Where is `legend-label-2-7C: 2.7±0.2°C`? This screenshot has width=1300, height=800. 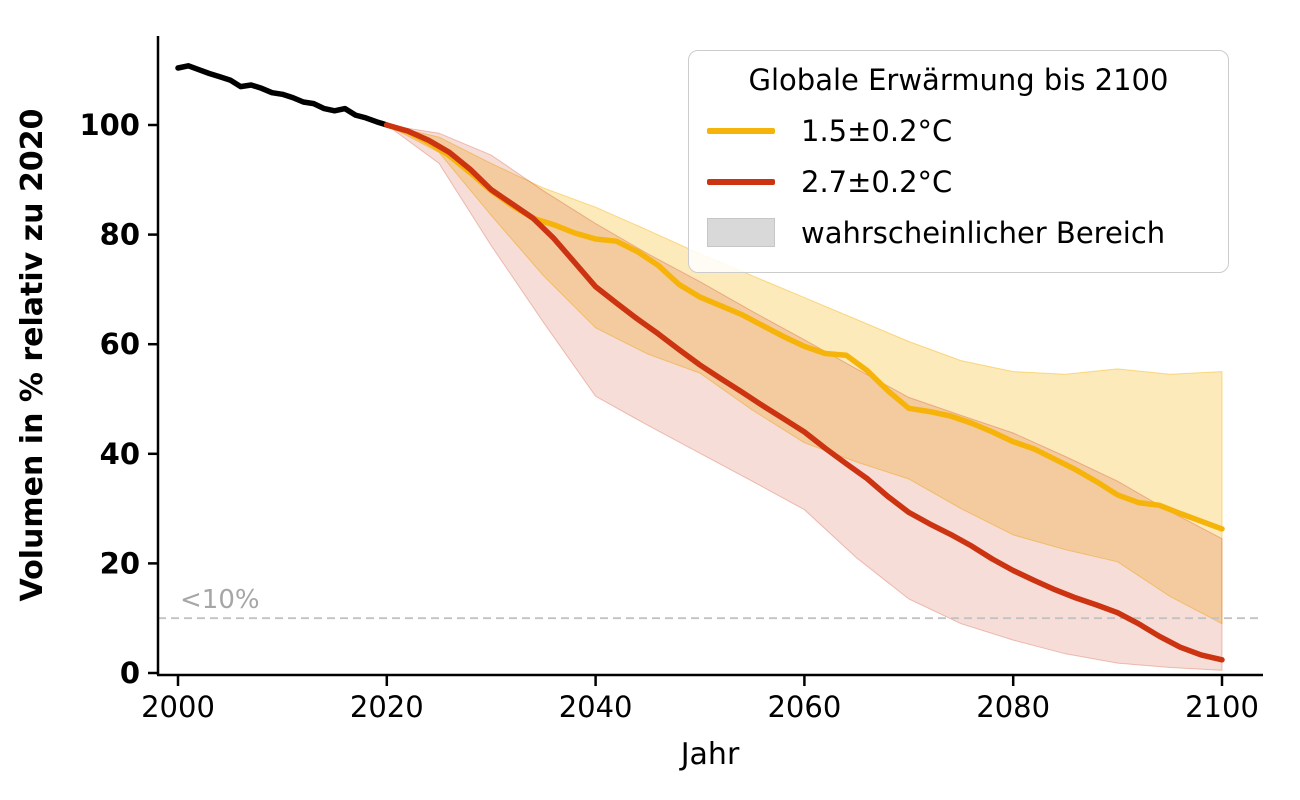
legend-label-2-7C: 2.7±0.2°C is located at coordinates (877, 181).